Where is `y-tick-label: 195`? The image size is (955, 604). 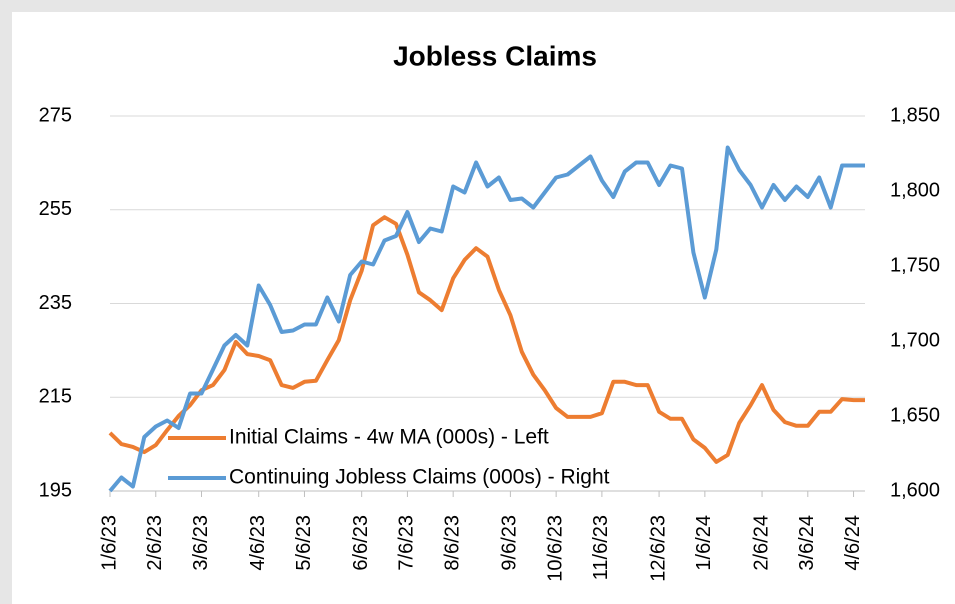 y-tick-label: 195 is located at coordinates (55, 490).